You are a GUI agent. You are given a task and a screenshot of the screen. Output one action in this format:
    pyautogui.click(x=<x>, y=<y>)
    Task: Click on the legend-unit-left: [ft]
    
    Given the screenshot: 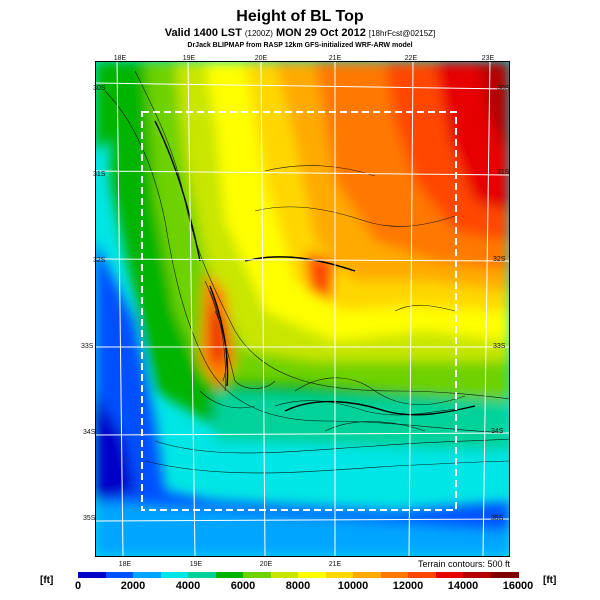 What is the action you would take?
    pyautogui.click(x=47, y=580)
    